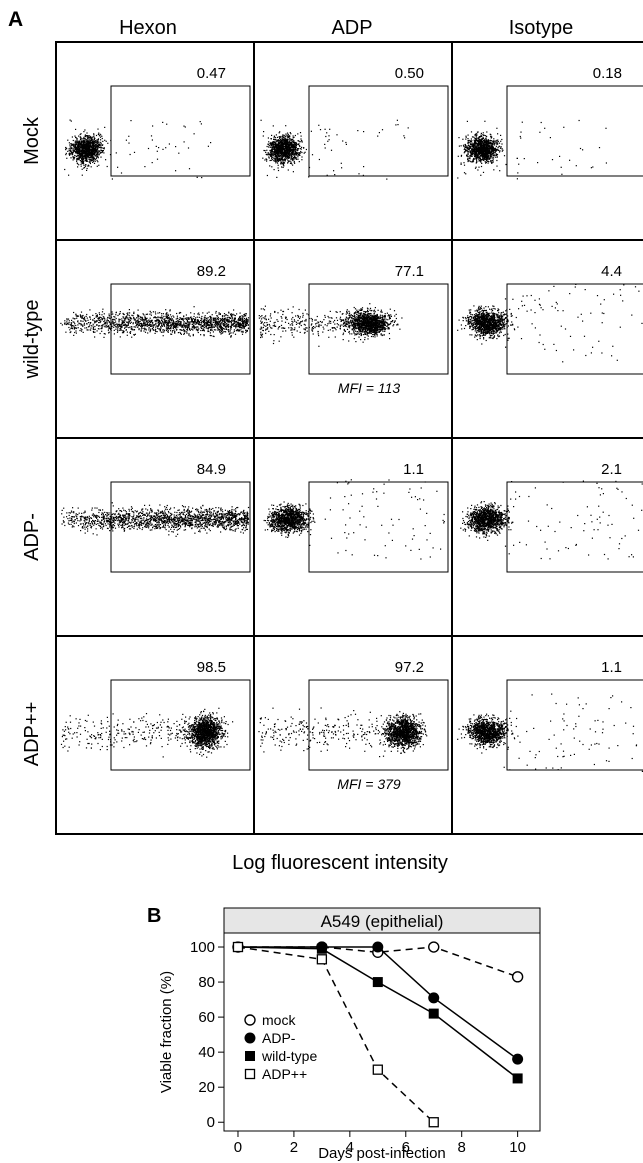  Describe the element at coordinates (154, 916) in the screenshot. I see `panel-b-label: B` at that location.